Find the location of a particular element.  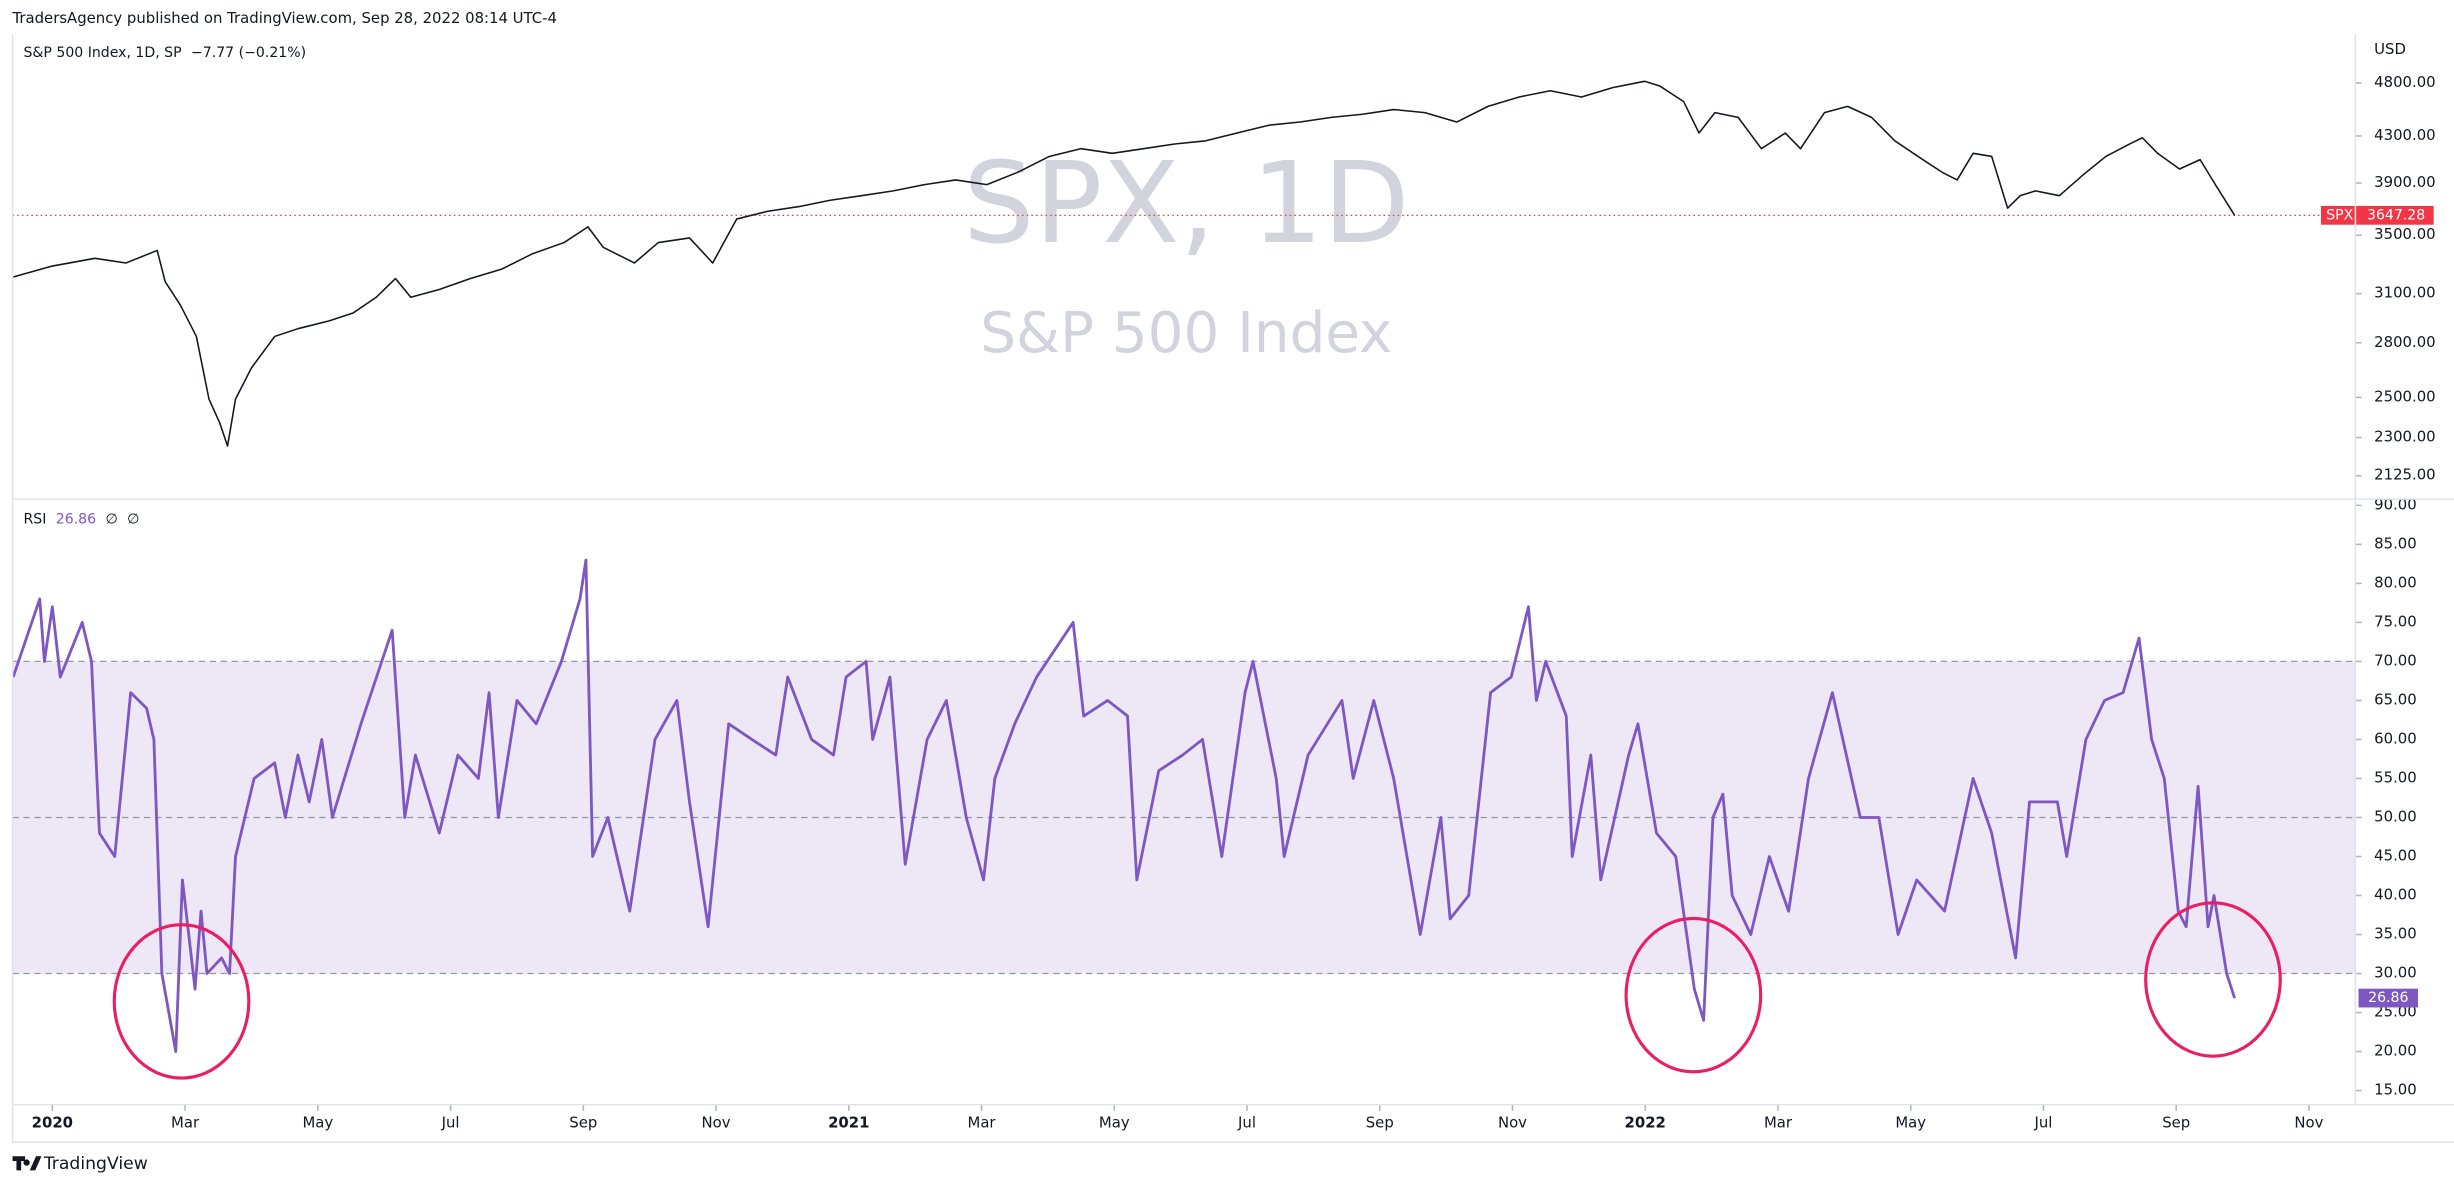

current-value-tag is located at coordinates (2388, 998).